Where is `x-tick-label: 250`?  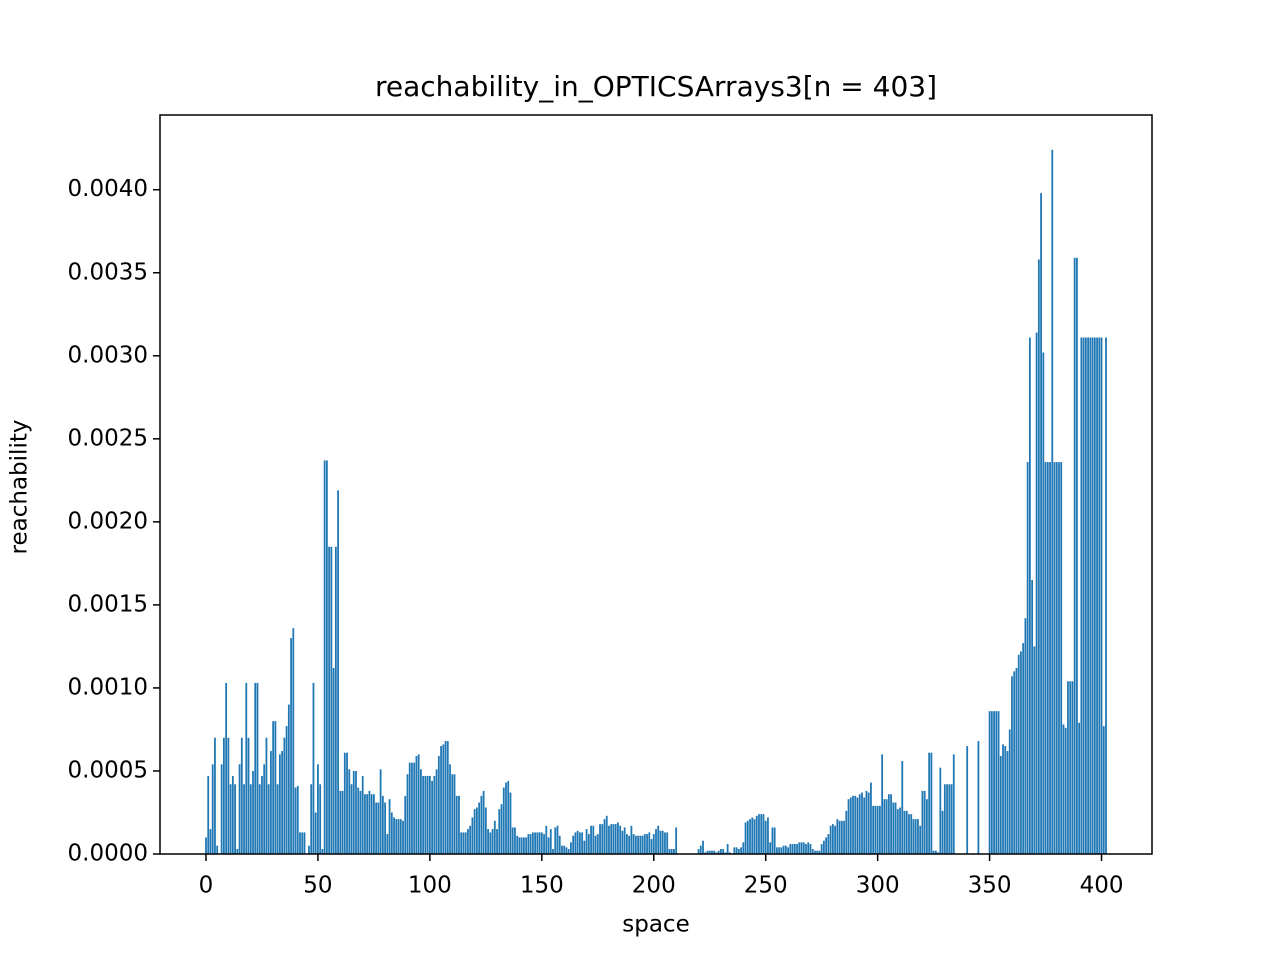 x-tick-label: 250 is located at coordinates (766, 886).